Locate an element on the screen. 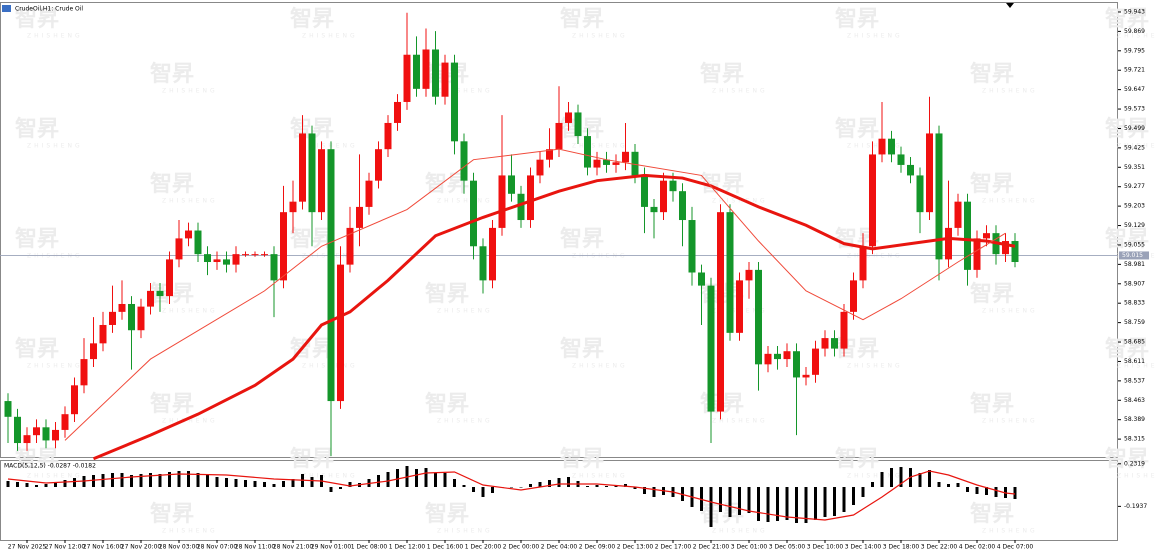 The width and height of the screenshot is (1156, 554). x-tick-label: 28 Nov 21:00 is located at coordinates (293, 547).